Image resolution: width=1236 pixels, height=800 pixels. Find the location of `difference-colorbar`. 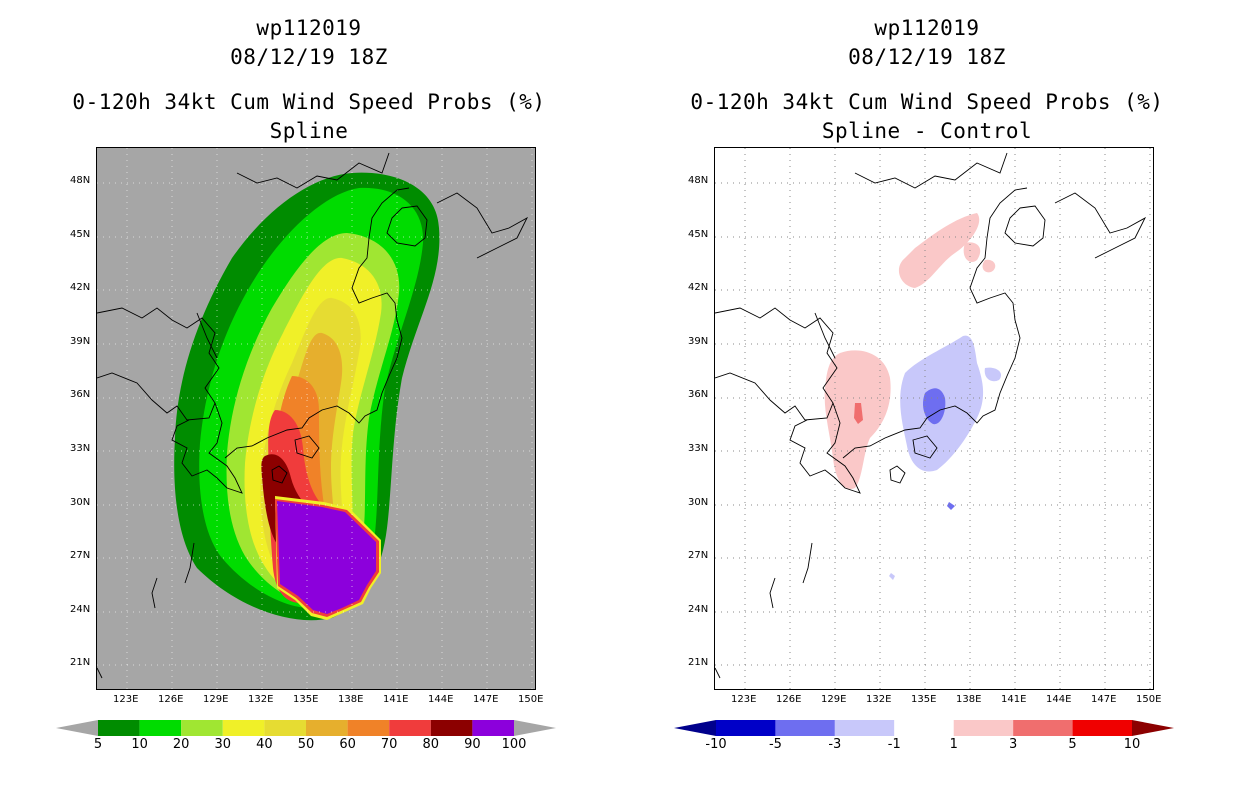

difference-colorbar is located at coordinates (924, 728).